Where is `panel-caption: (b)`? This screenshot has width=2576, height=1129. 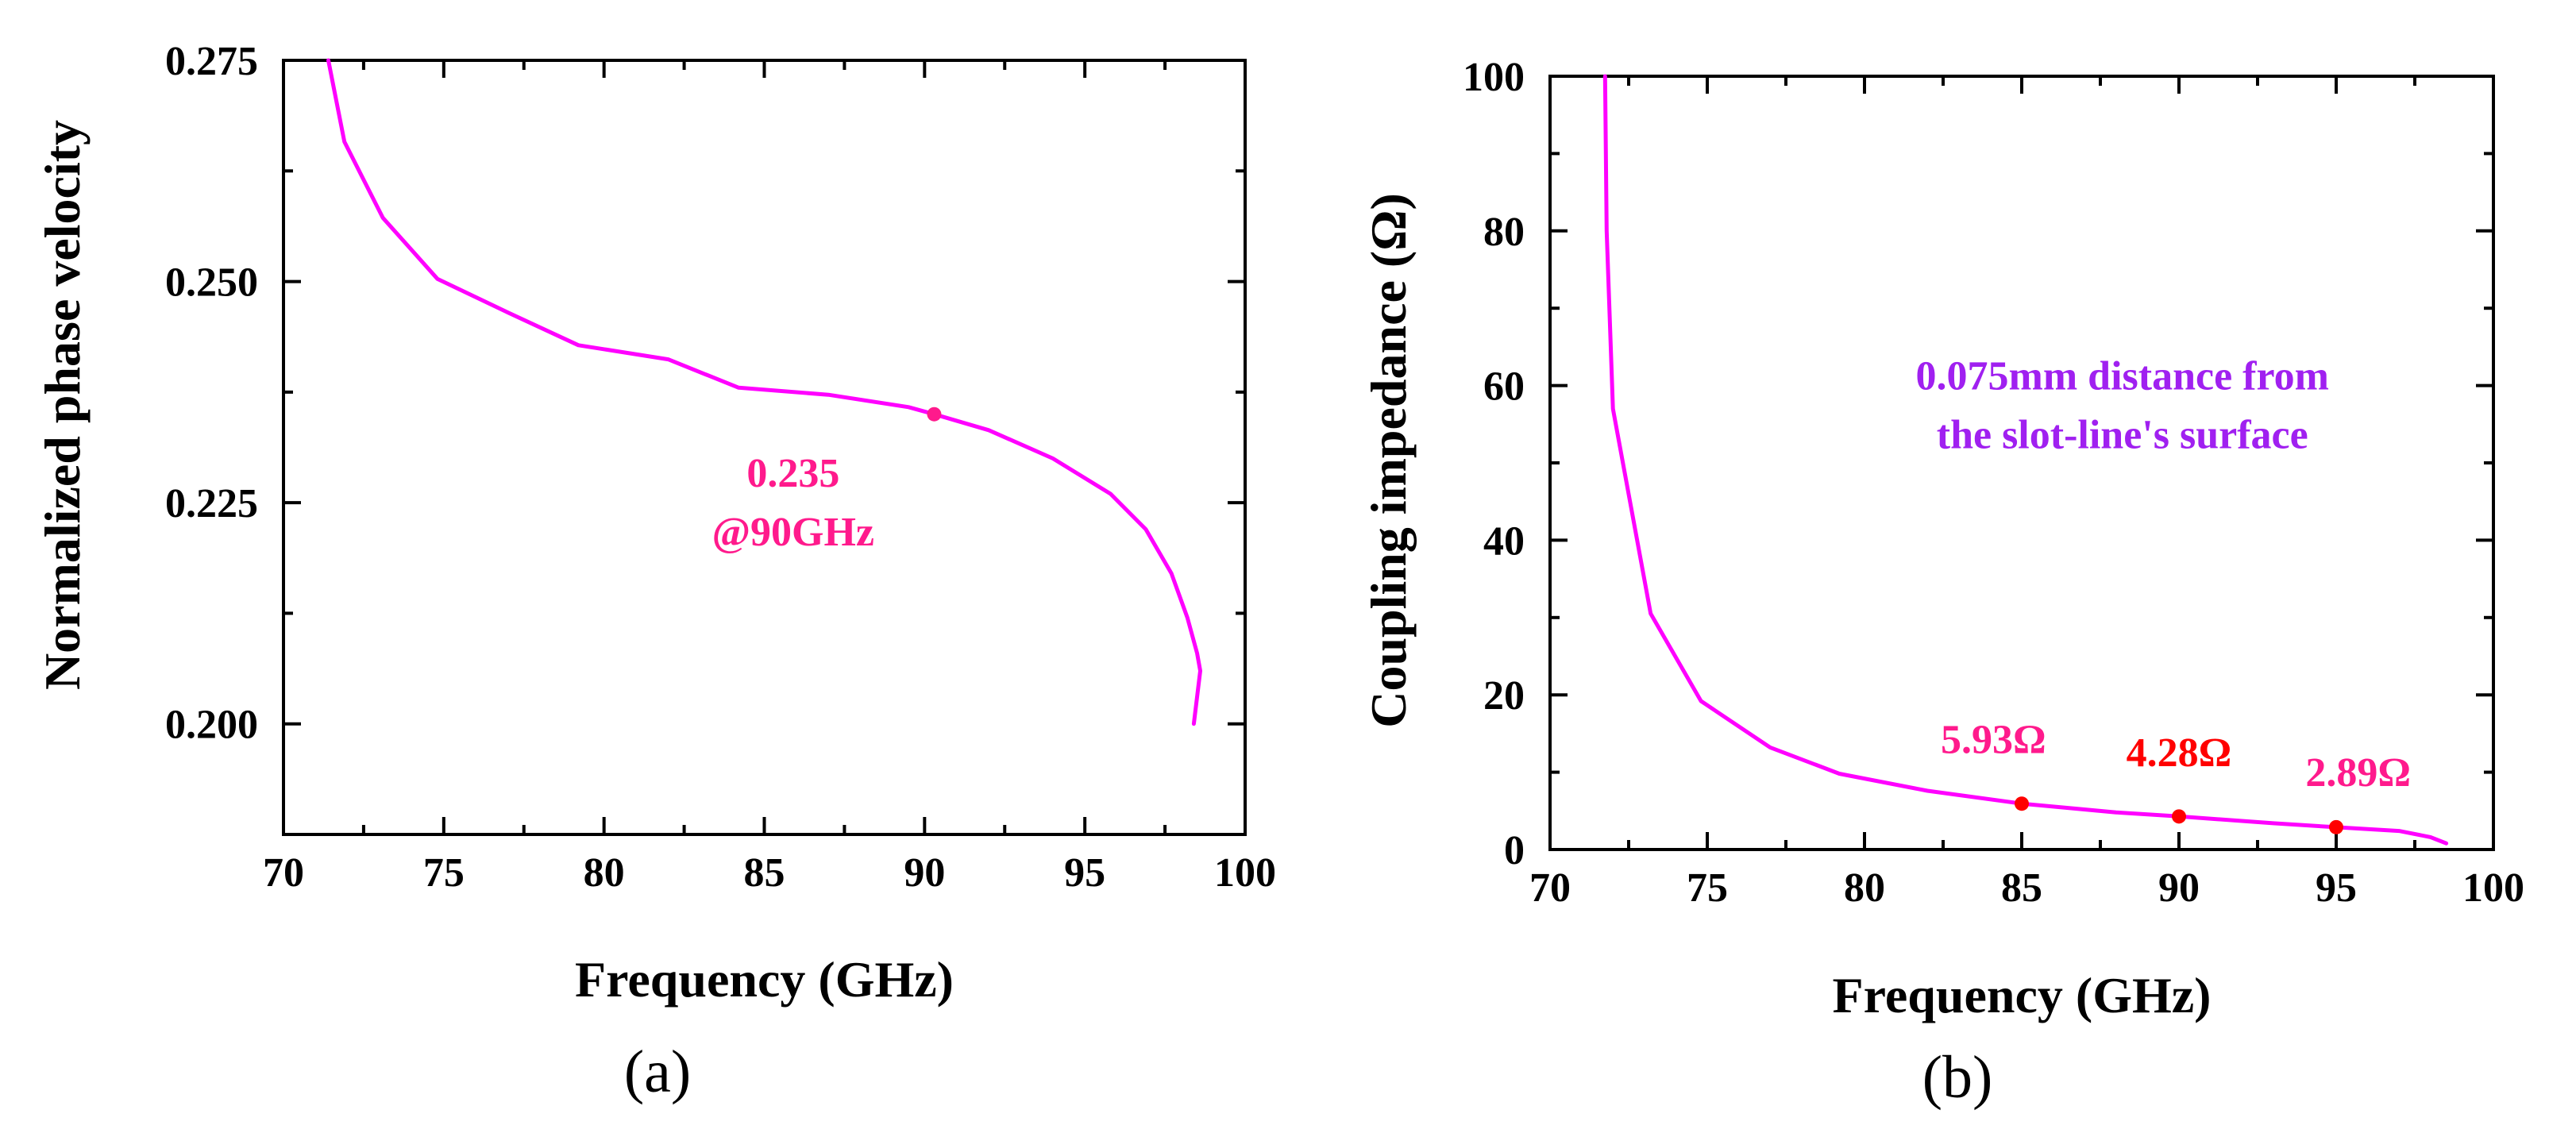
panel-caption: (b) is located at coordinates (1957, 1077).